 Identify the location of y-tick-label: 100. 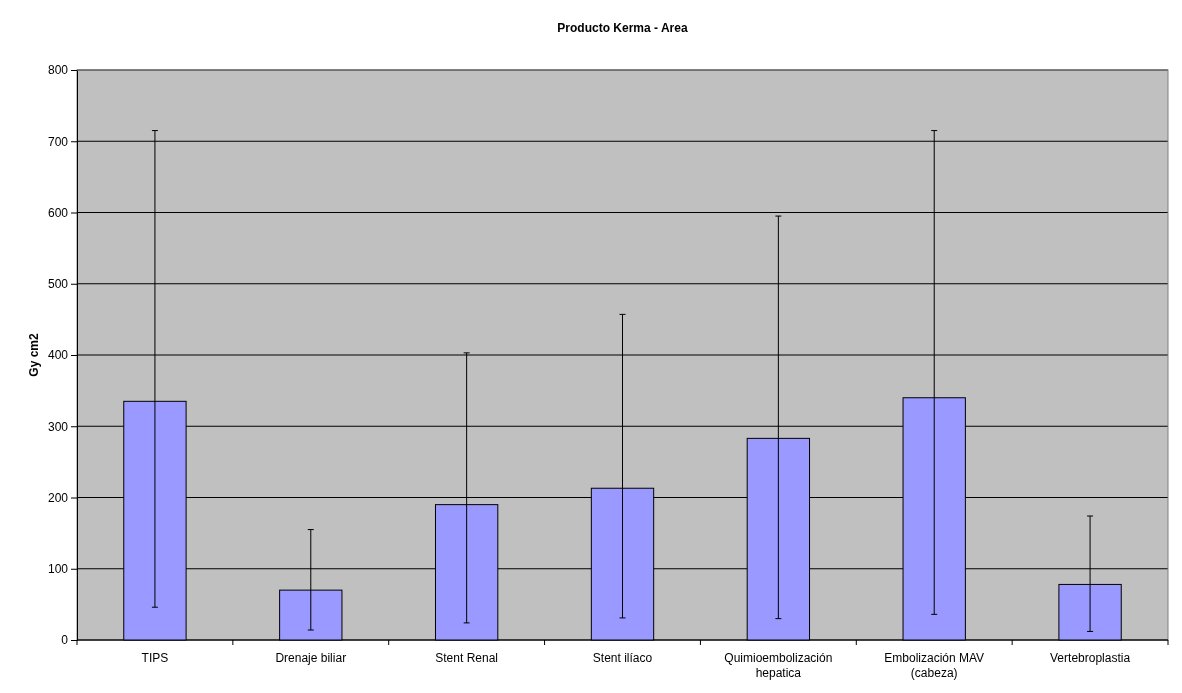
(58, 569).